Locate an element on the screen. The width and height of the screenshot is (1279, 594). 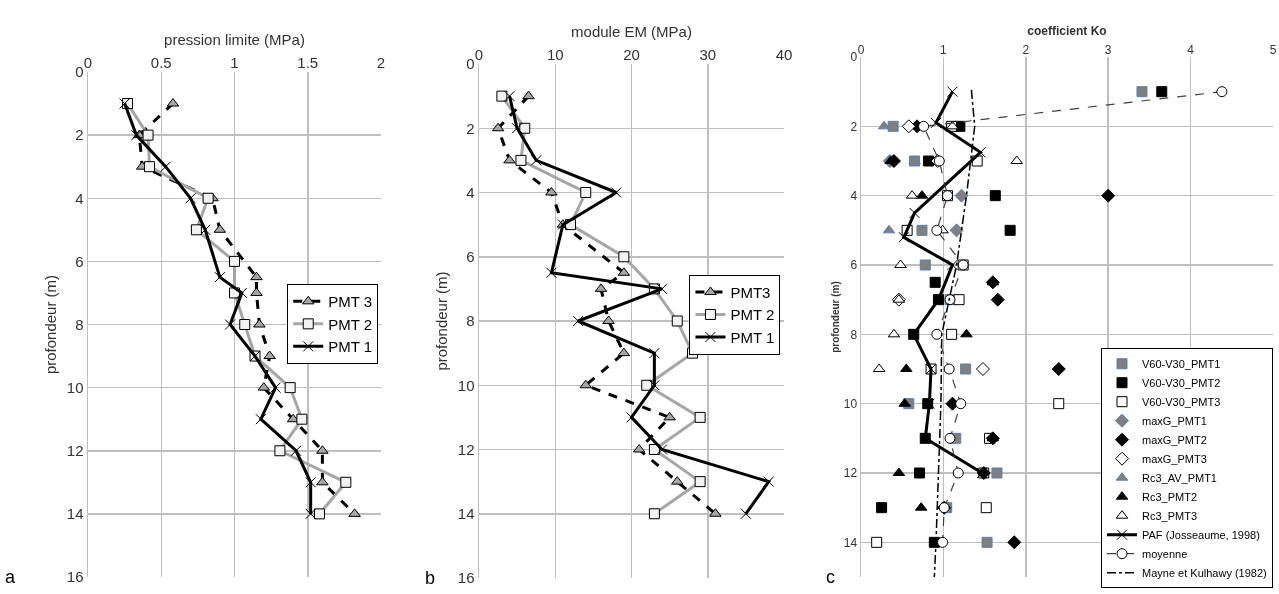
x-tick-label: 1.5 is located at coordinates (308, 62).